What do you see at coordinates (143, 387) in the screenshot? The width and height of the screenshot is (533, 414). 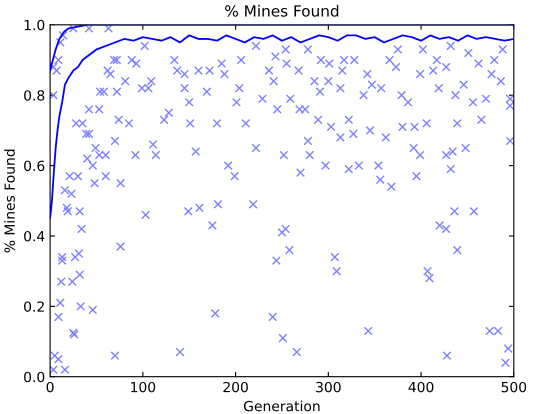 I see `x-tick-label: 100` at bounding box center [143, 387].